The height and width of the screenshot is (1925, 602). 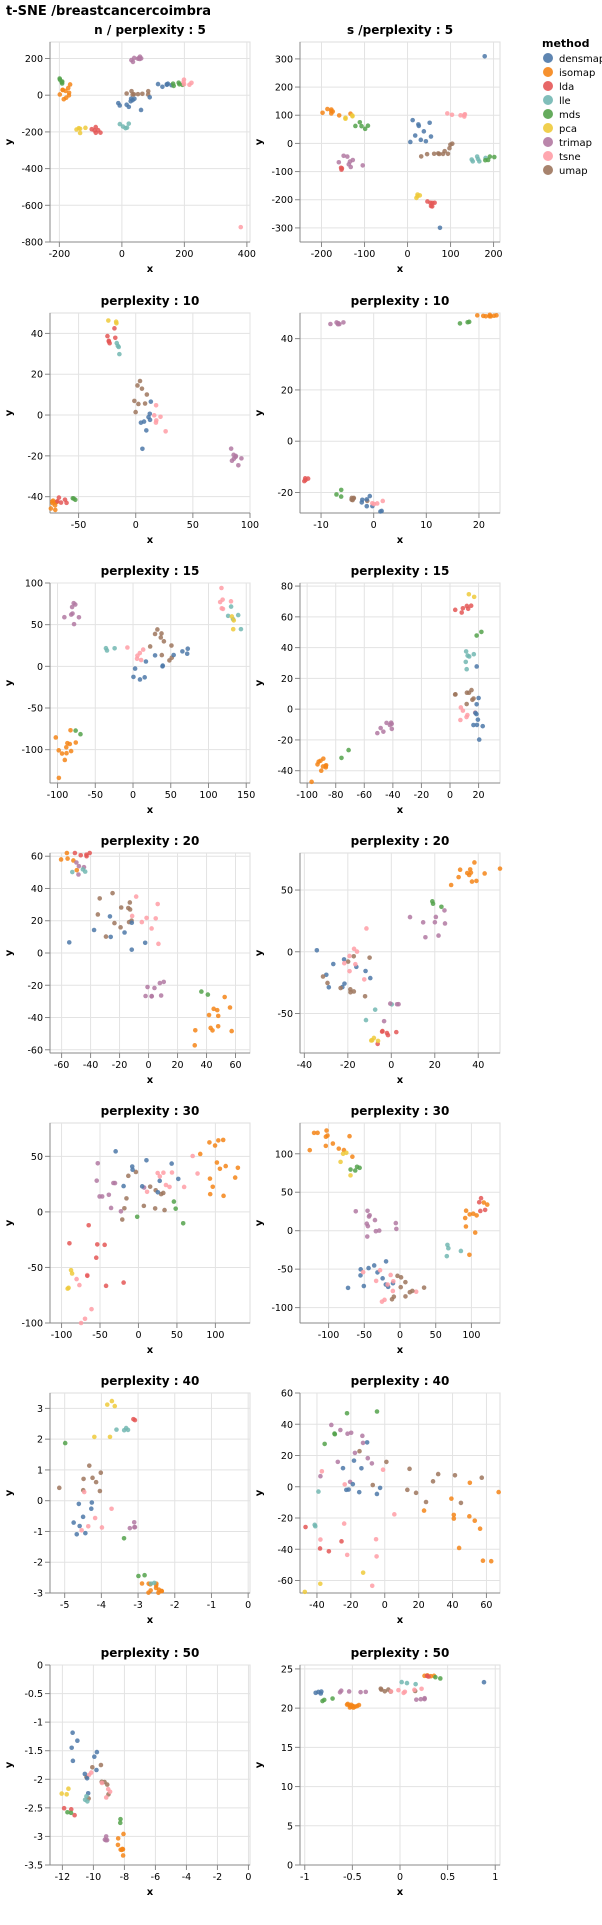 I want to click on y-axis-label: y, so click(x=9, y=682).